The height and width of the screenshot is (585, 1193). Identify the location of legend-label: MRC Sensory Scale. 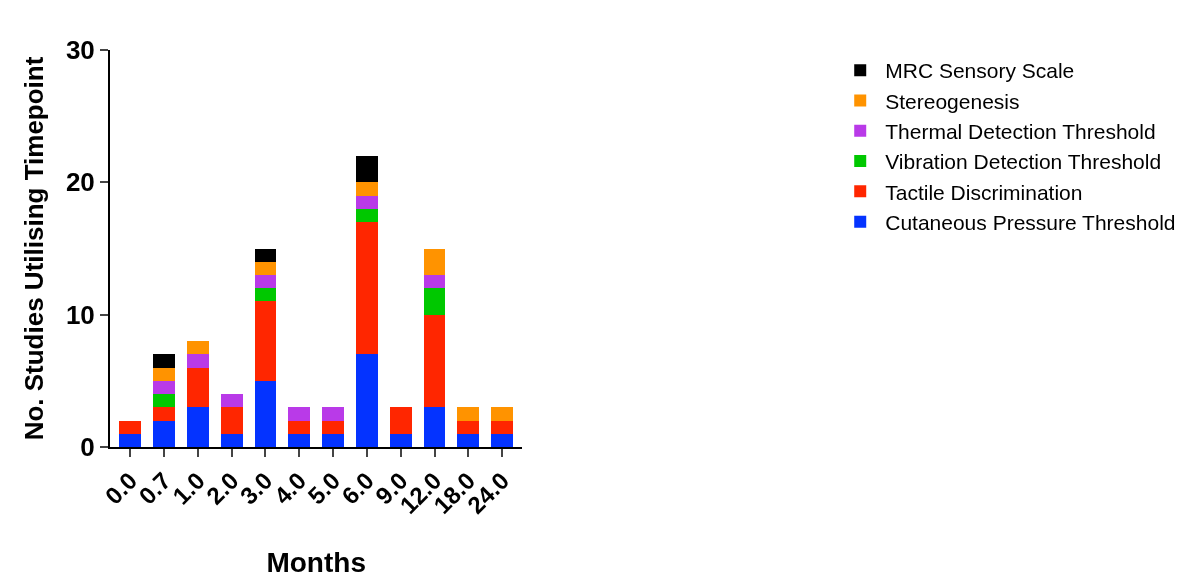
(980, 71).